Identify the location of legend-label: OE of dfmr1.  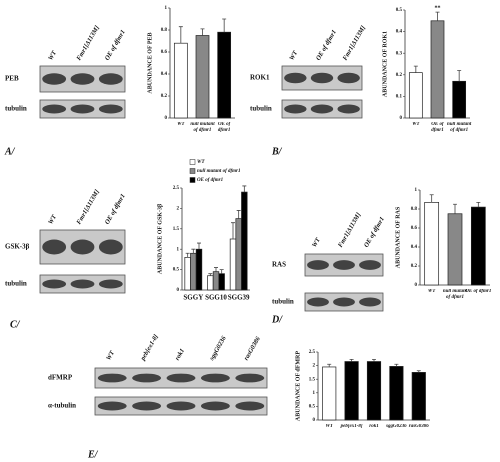
(210, 180).